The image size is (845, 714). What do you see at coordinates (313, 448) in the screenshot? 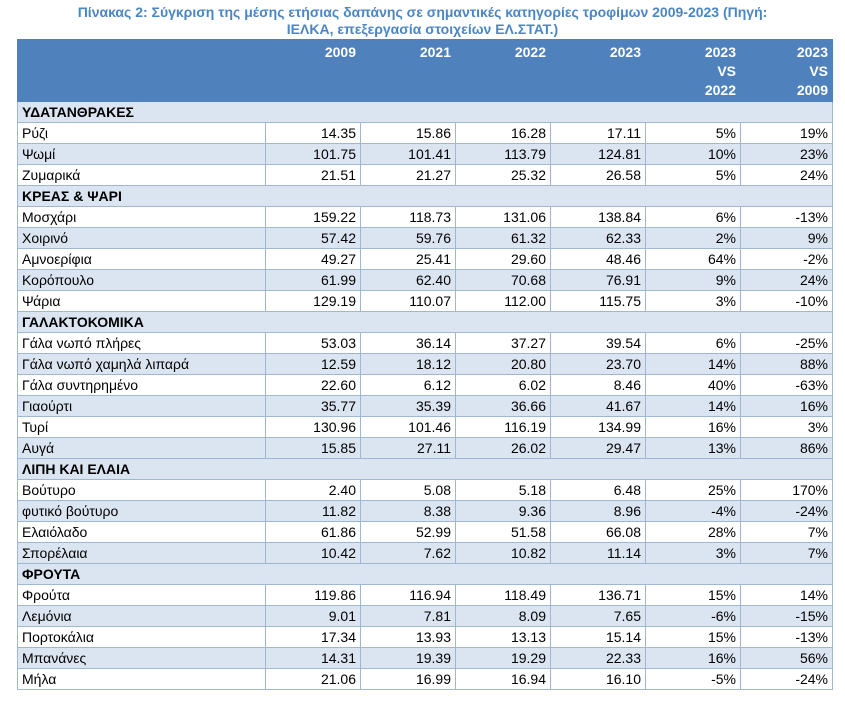
I see `cell-v2009: 15.85` at bounding box center [313, 448].